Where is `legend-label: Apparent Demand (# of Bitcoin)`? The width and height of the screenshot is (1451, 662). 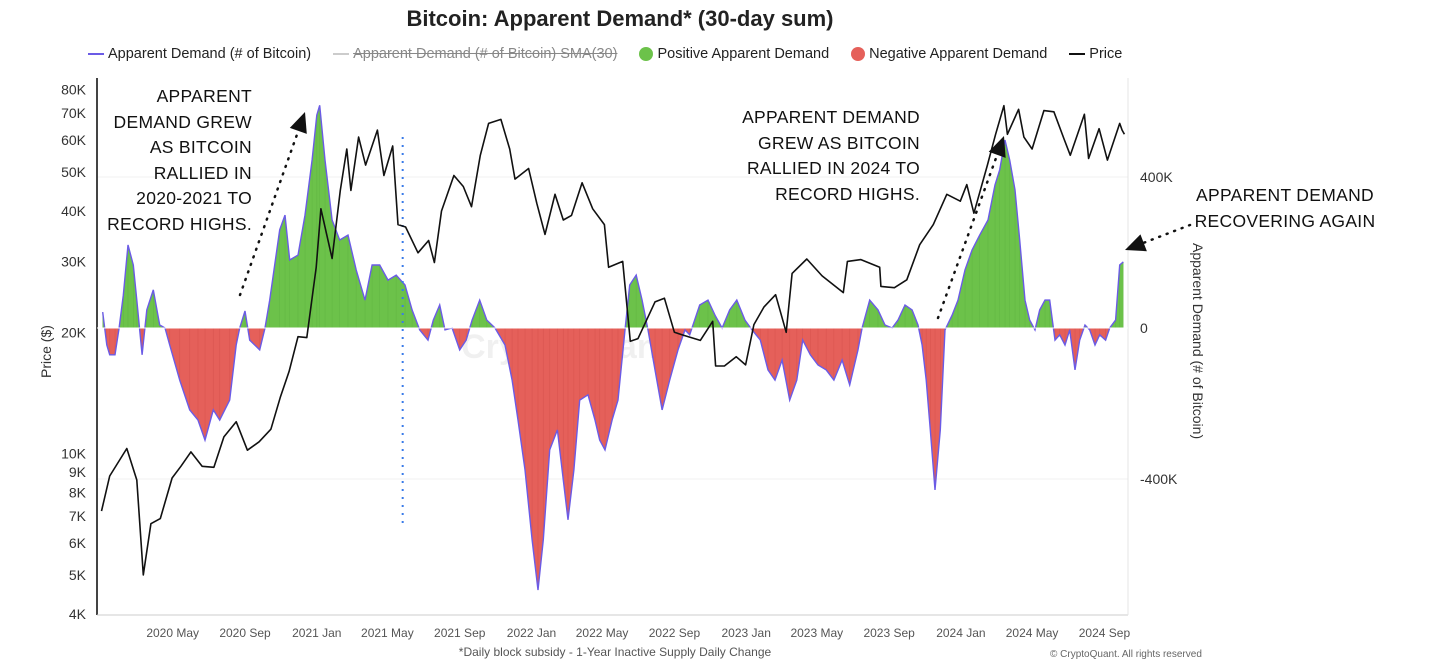
legend-label: Apparent Demand (# of Bitcoin) is located at coordinates (210, 54).